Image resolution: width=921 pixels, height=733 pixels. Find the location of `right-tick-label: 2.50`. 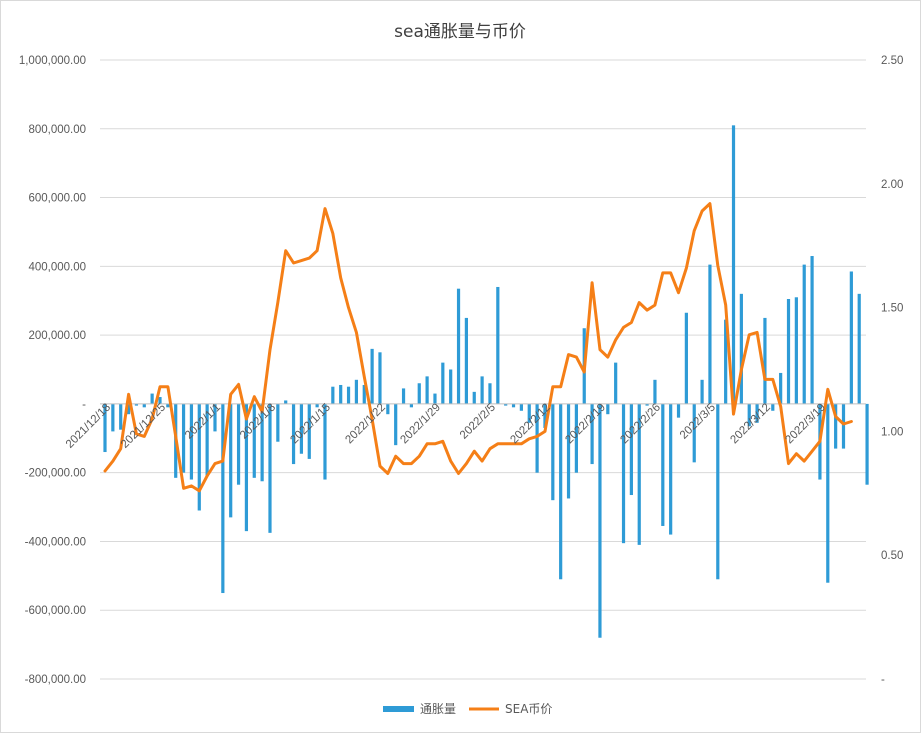

right-tick-label: 2.50 is located at coordinates (892, 61).